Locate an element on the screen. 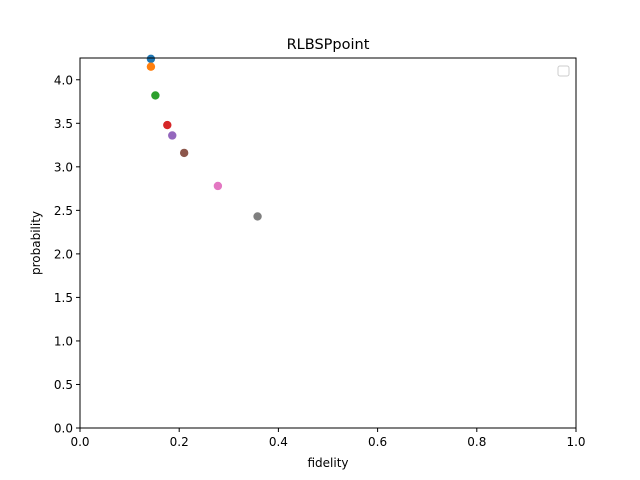  y-axis-ticks: 0.0 0.5 1.0 1.5 2.0 2.5 3.0 3.5 4.0 is located at coordinates (67, 254).